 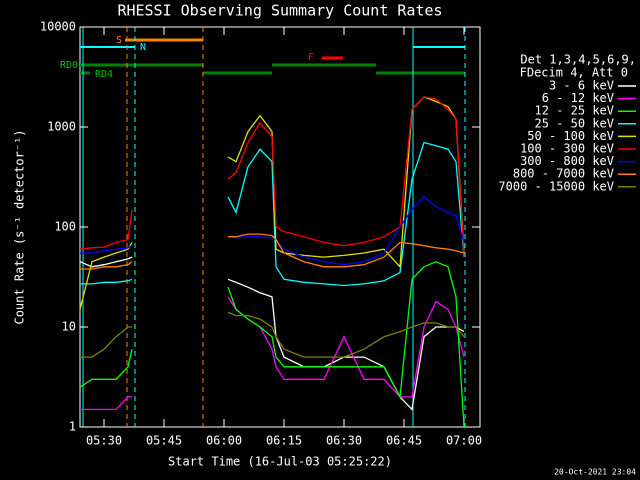 I want to click on legend-label: 25 - 50 keV, so click(x=574, y=123).